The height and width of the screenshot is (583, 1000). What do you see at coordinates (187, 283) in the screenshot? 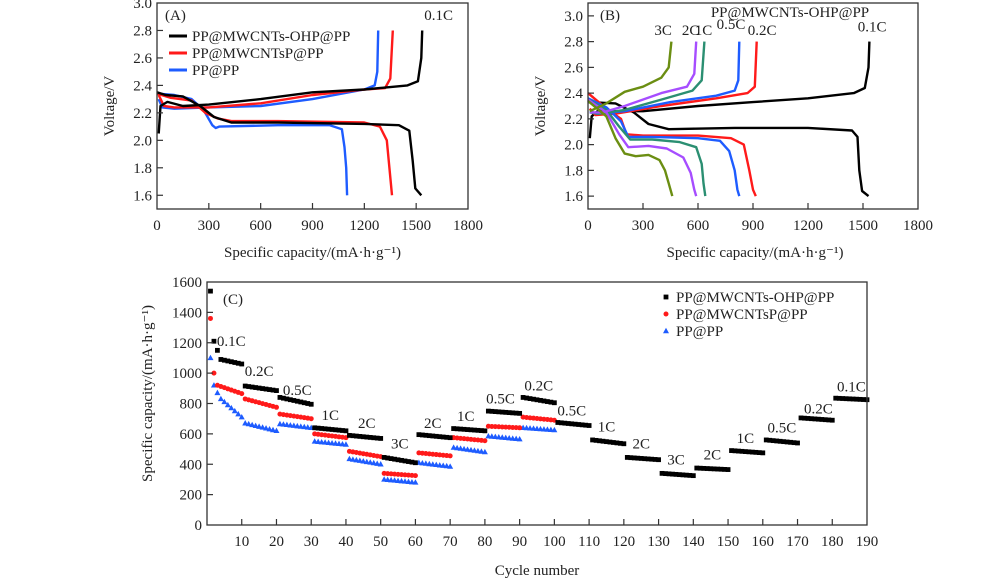
I see `y-tick-label: 1600` at bounding box center [187, 283].